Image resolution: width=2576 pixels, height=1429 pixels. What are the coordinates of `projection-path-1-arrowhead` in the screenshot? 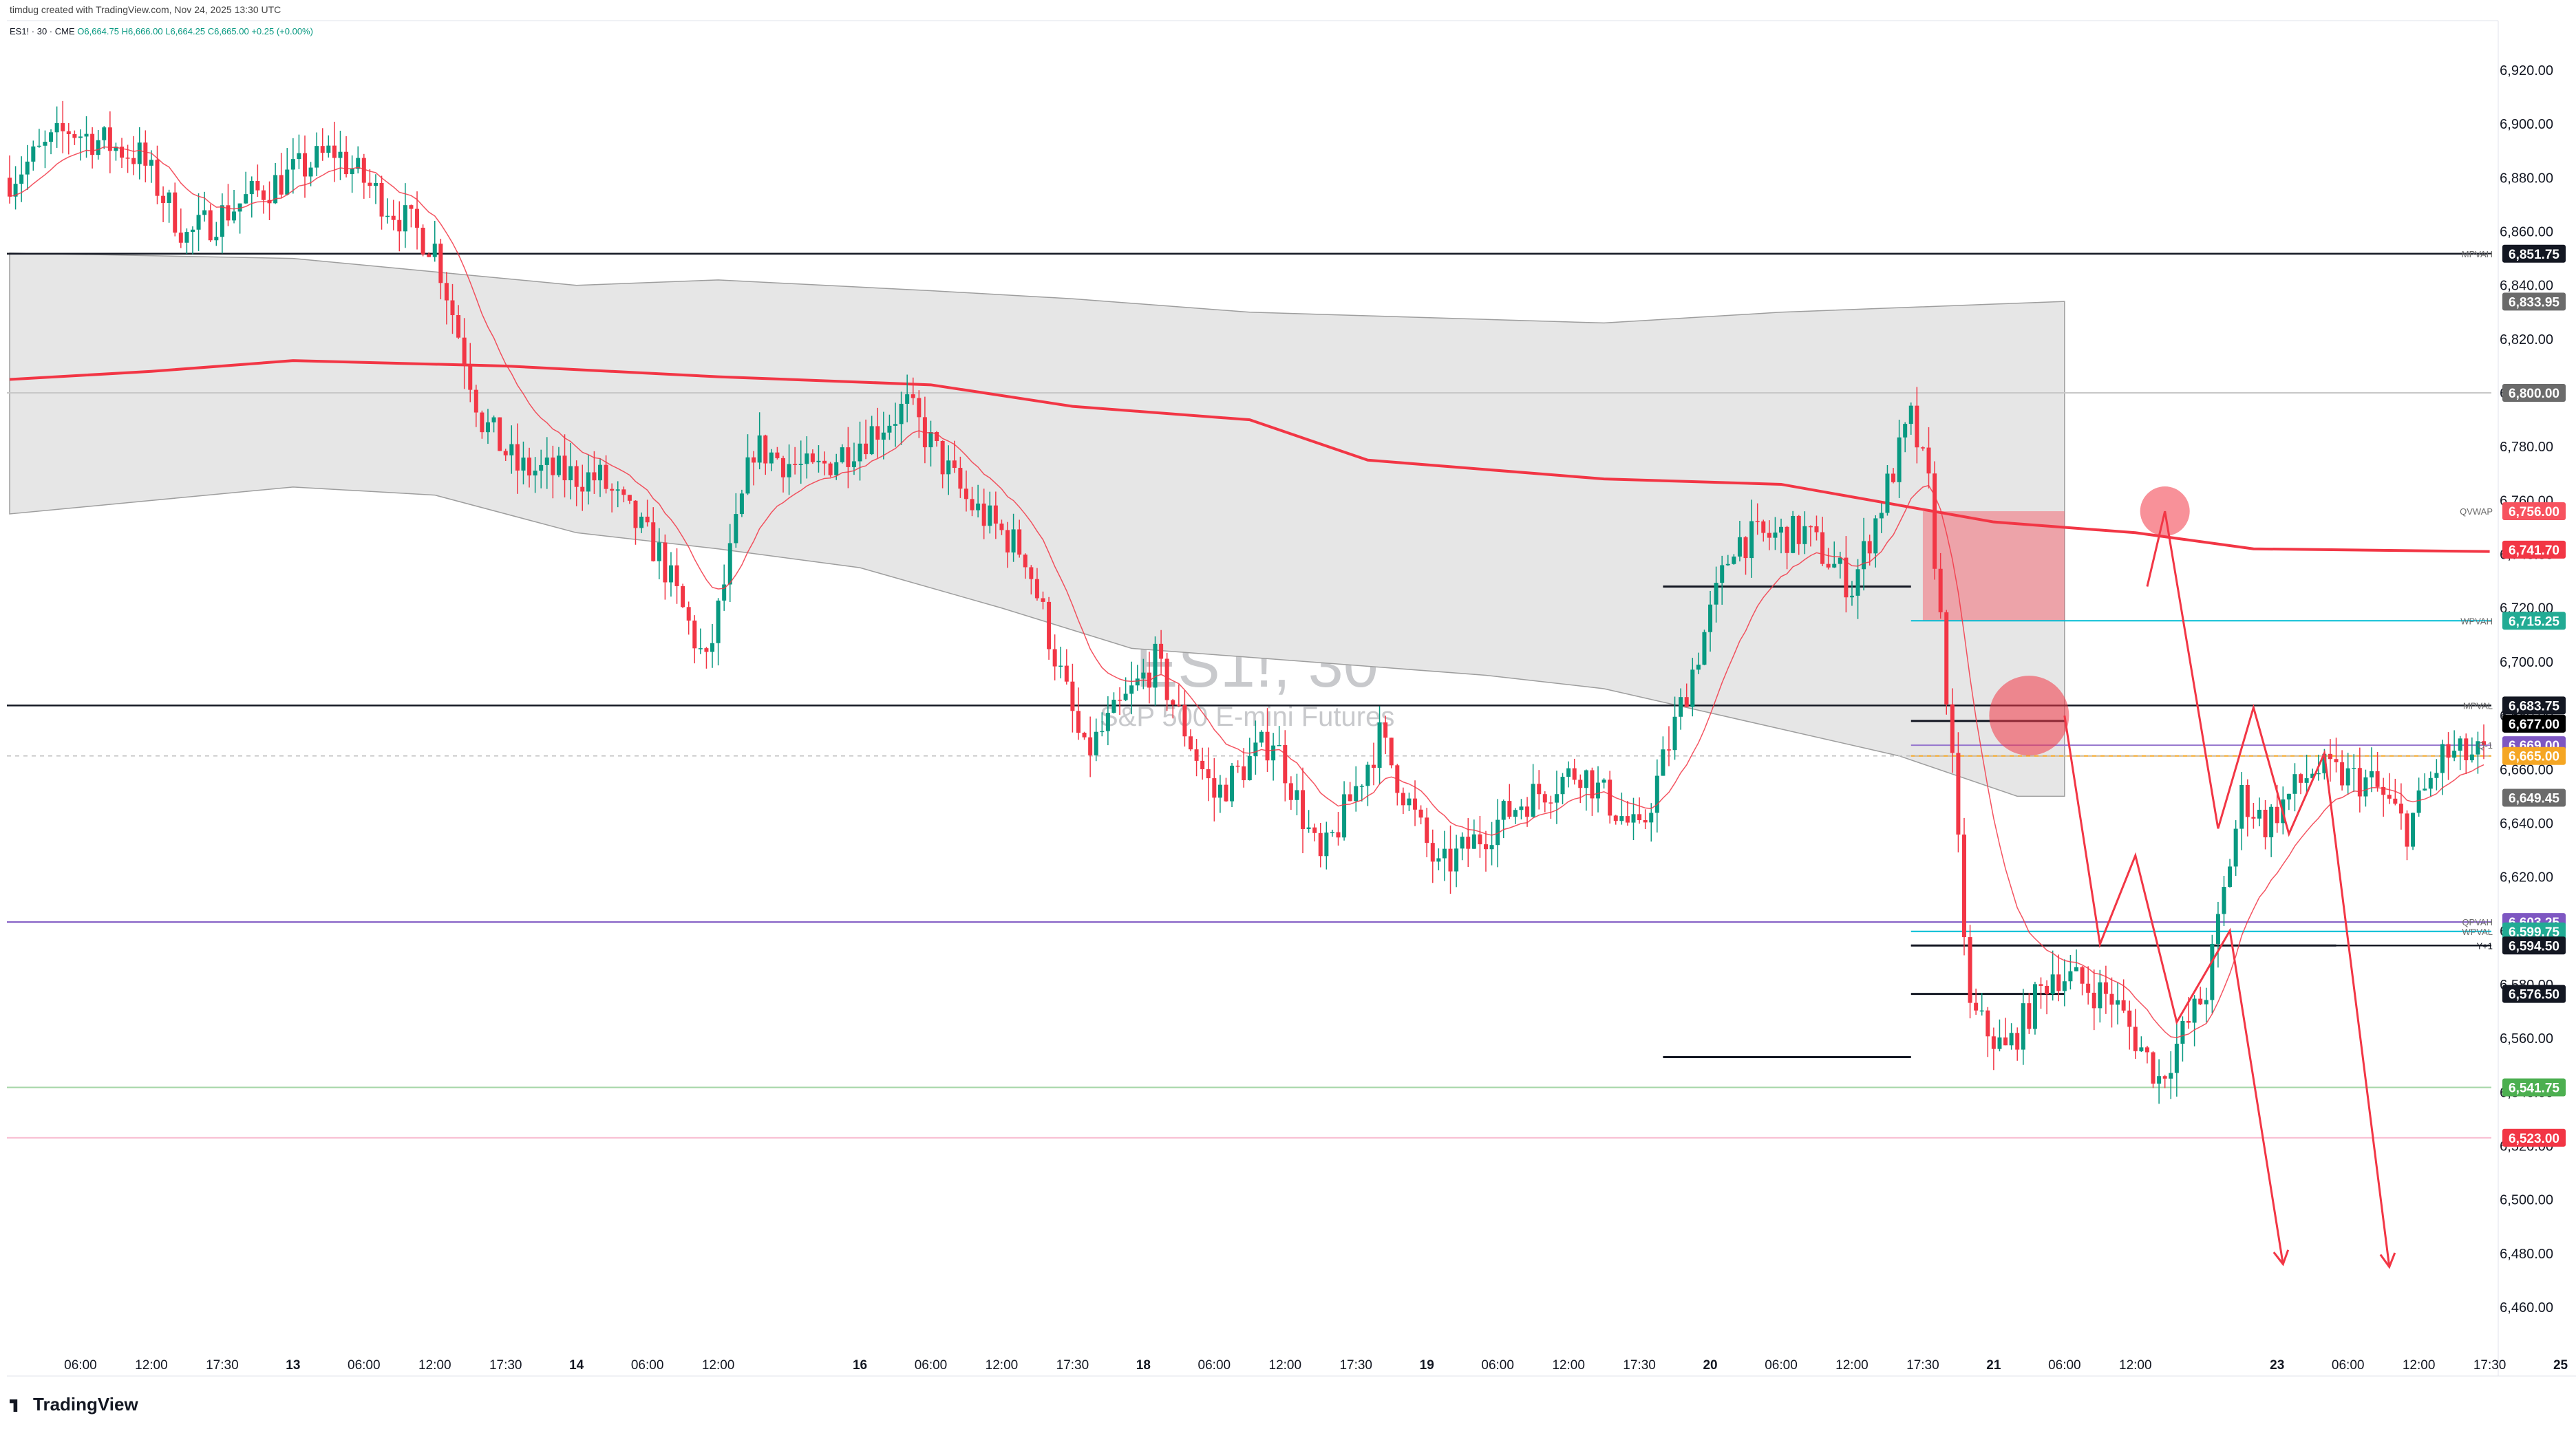 It's located at (2281, 1258).